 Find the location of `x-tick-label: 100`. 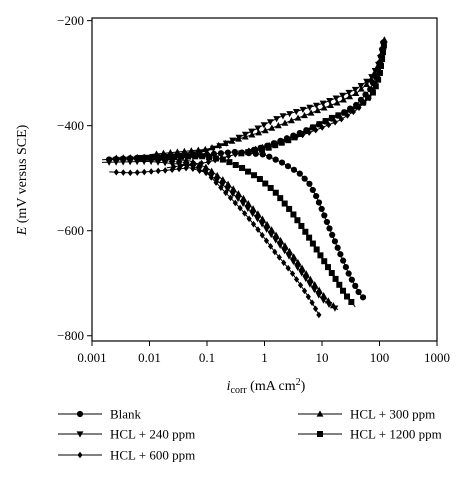

x-tick-label: 100 is located at coordinates (380, 357).